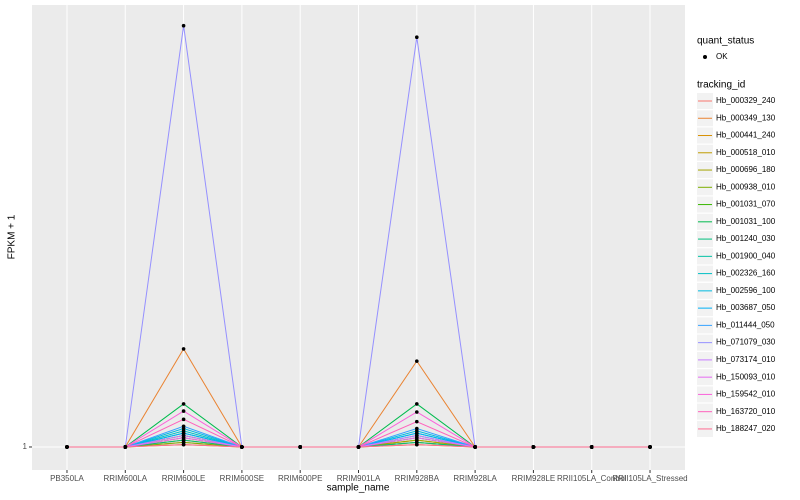  I want to click on y-axis-title: FPKM + 1, so click(12, 236).